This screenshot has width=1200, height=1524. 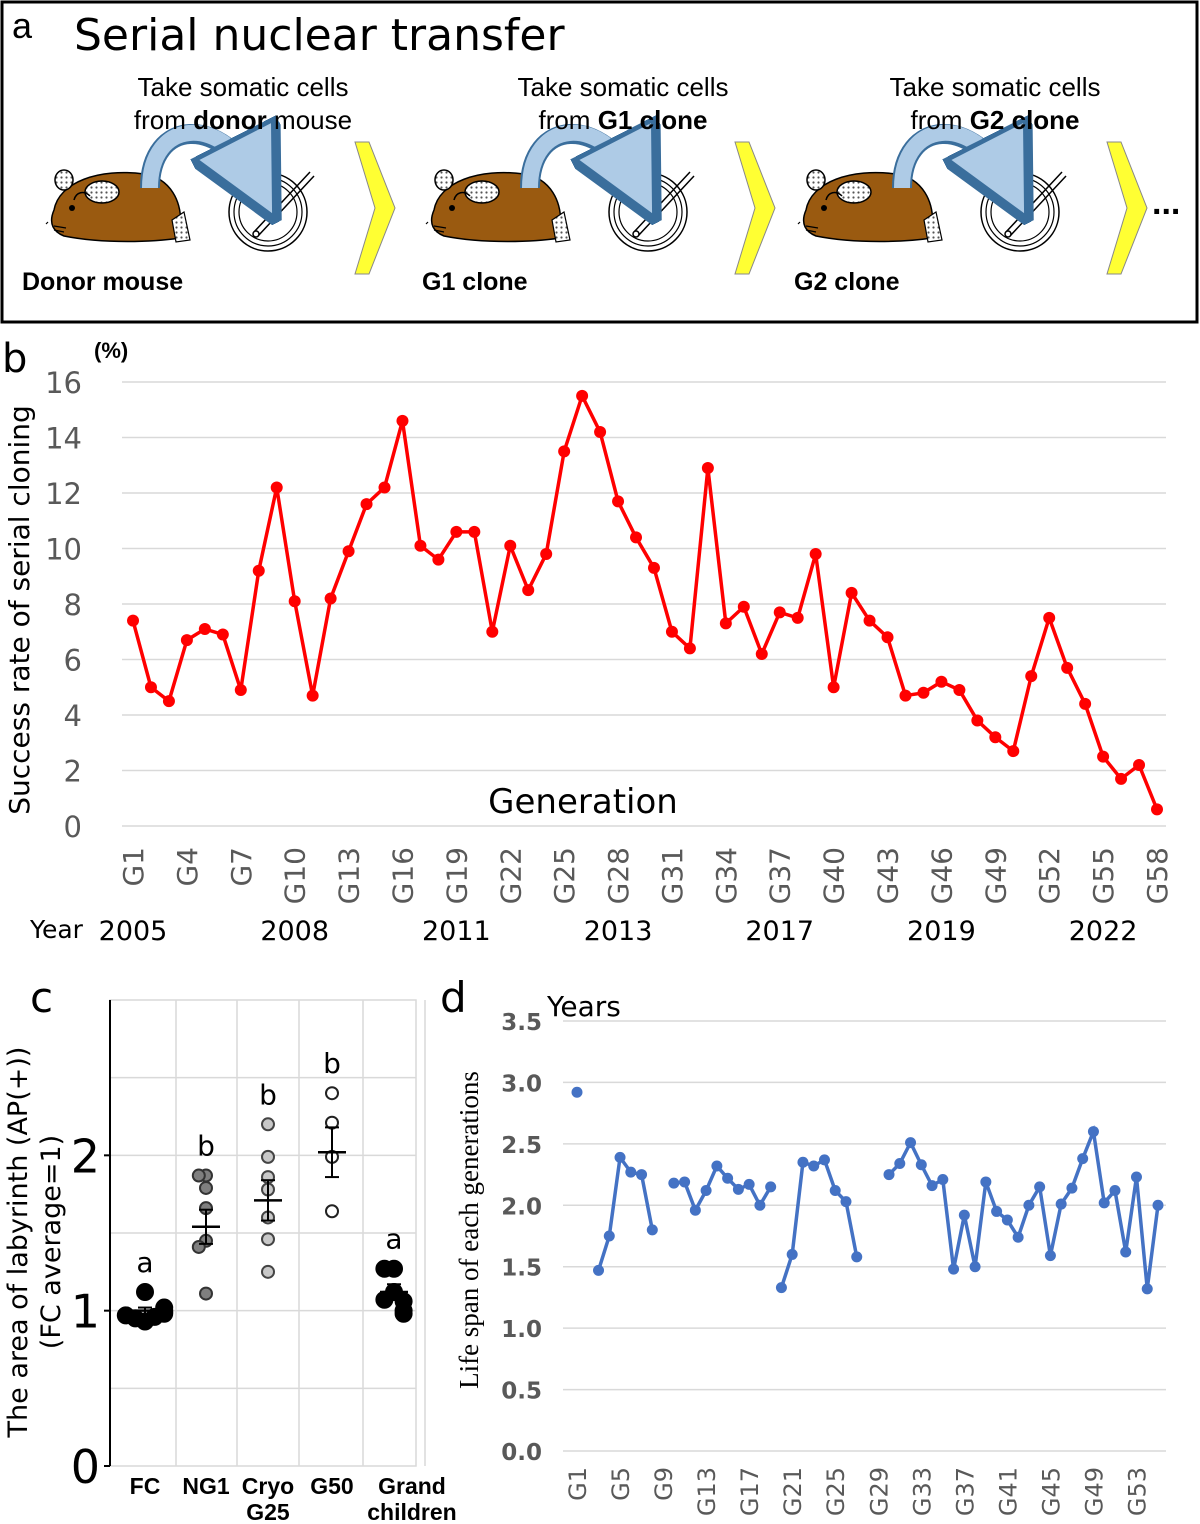 I want to click on x-tick-label: G37, so click(x=965, y=1491).